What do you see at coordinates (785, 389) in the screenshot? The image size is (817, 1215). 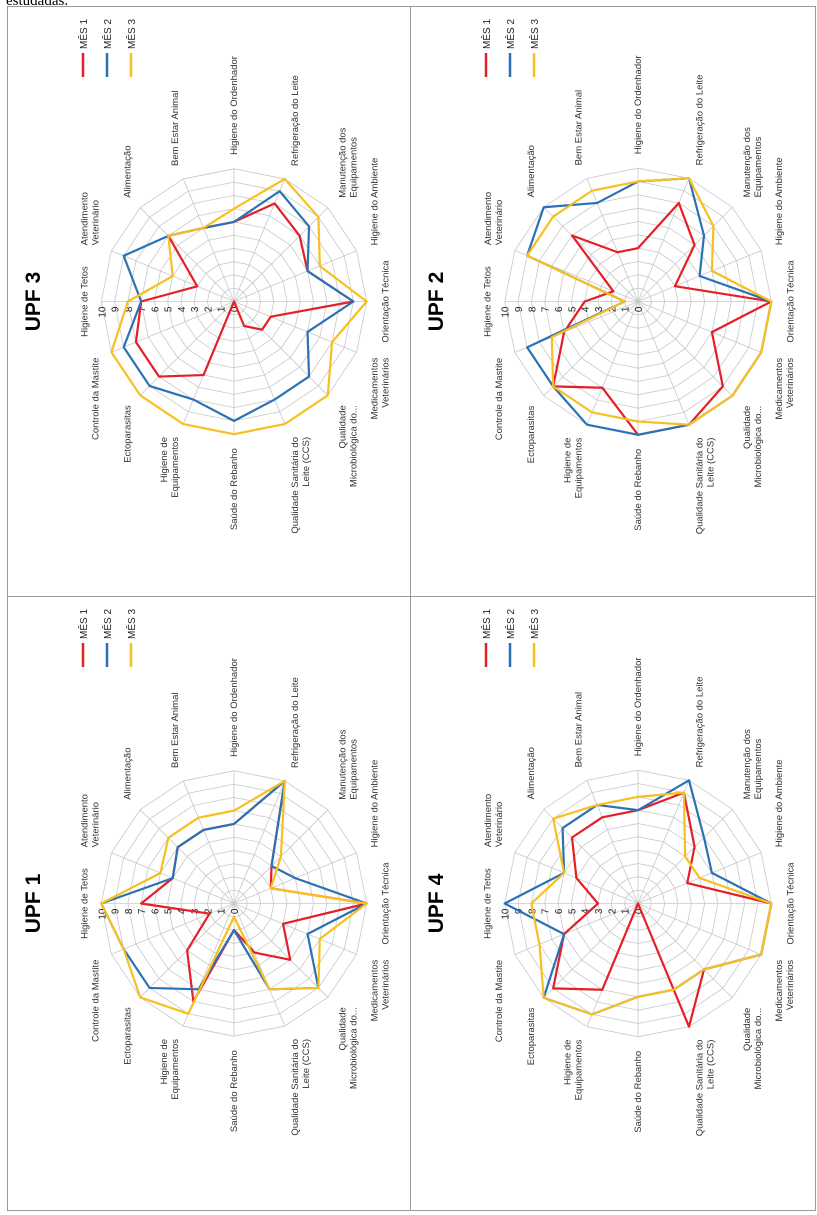 I see `axis-label: MedicamentosVeterinários` at bounding box center [785, 389].